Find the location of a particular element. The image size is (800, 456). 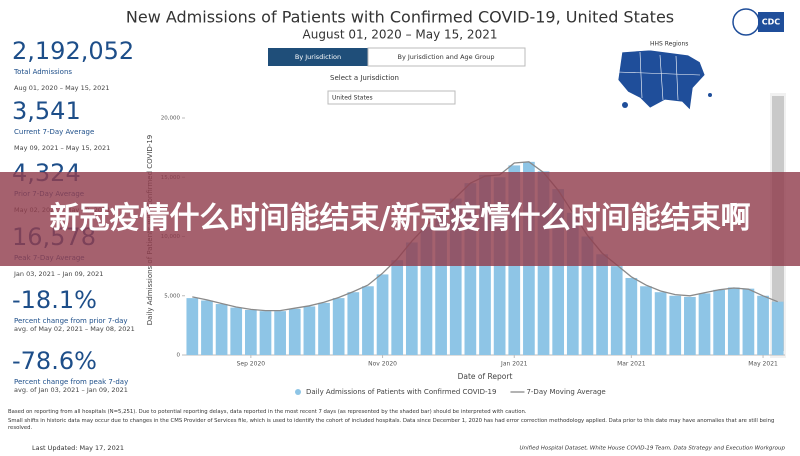

dropdown is located at coordinates (391, 97).